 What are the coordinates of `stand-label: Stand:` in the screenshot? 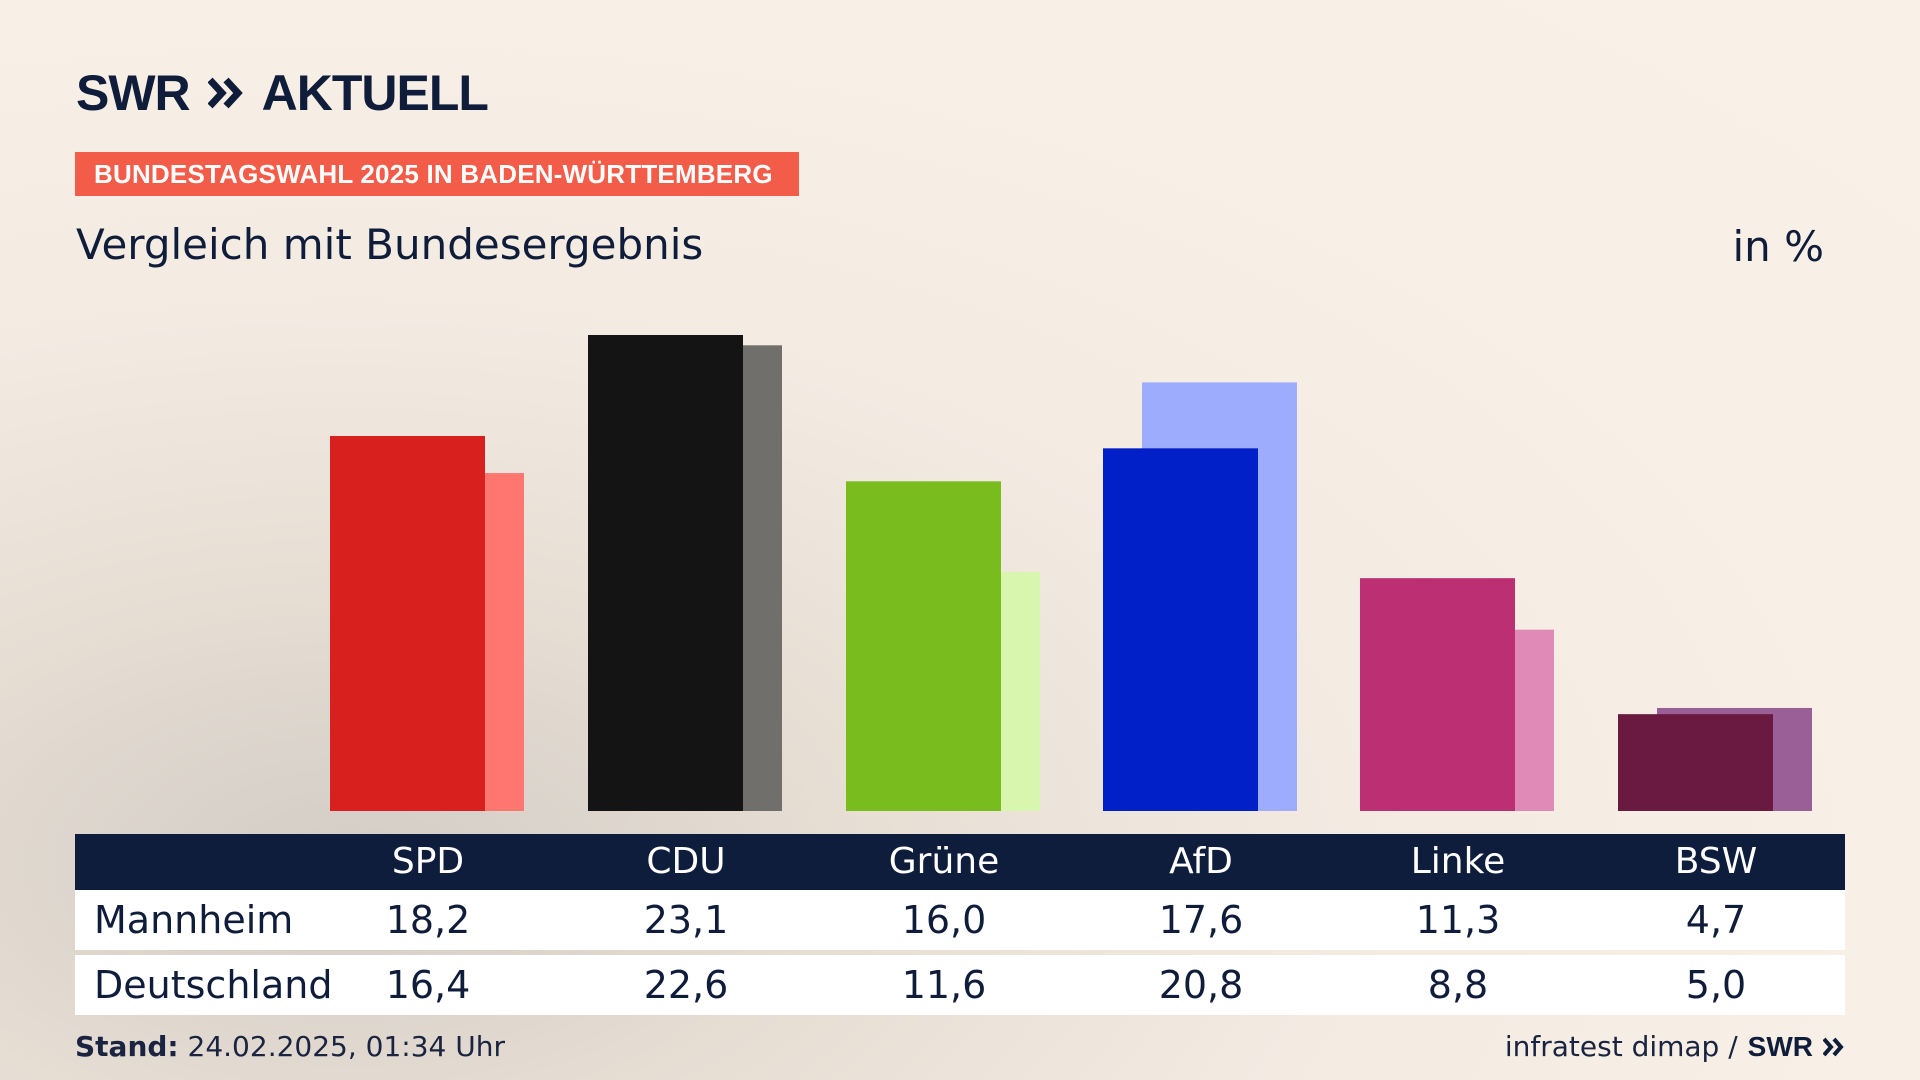 It's located at (127, 1046).